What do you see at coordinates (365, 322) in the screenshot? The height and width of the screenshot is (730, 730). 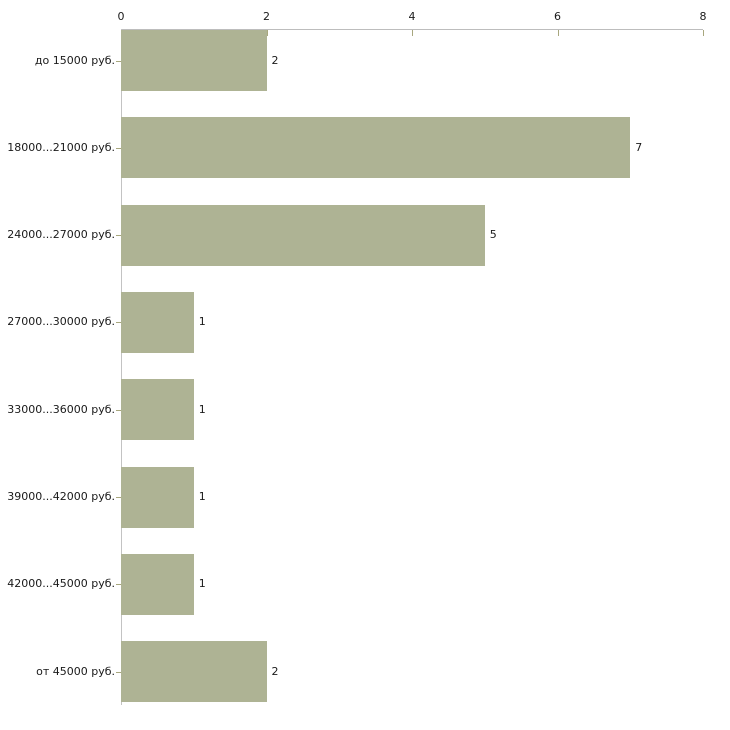 I see `bar-row: 1 27000...30000 руб.` at bounding box center [365, 322].